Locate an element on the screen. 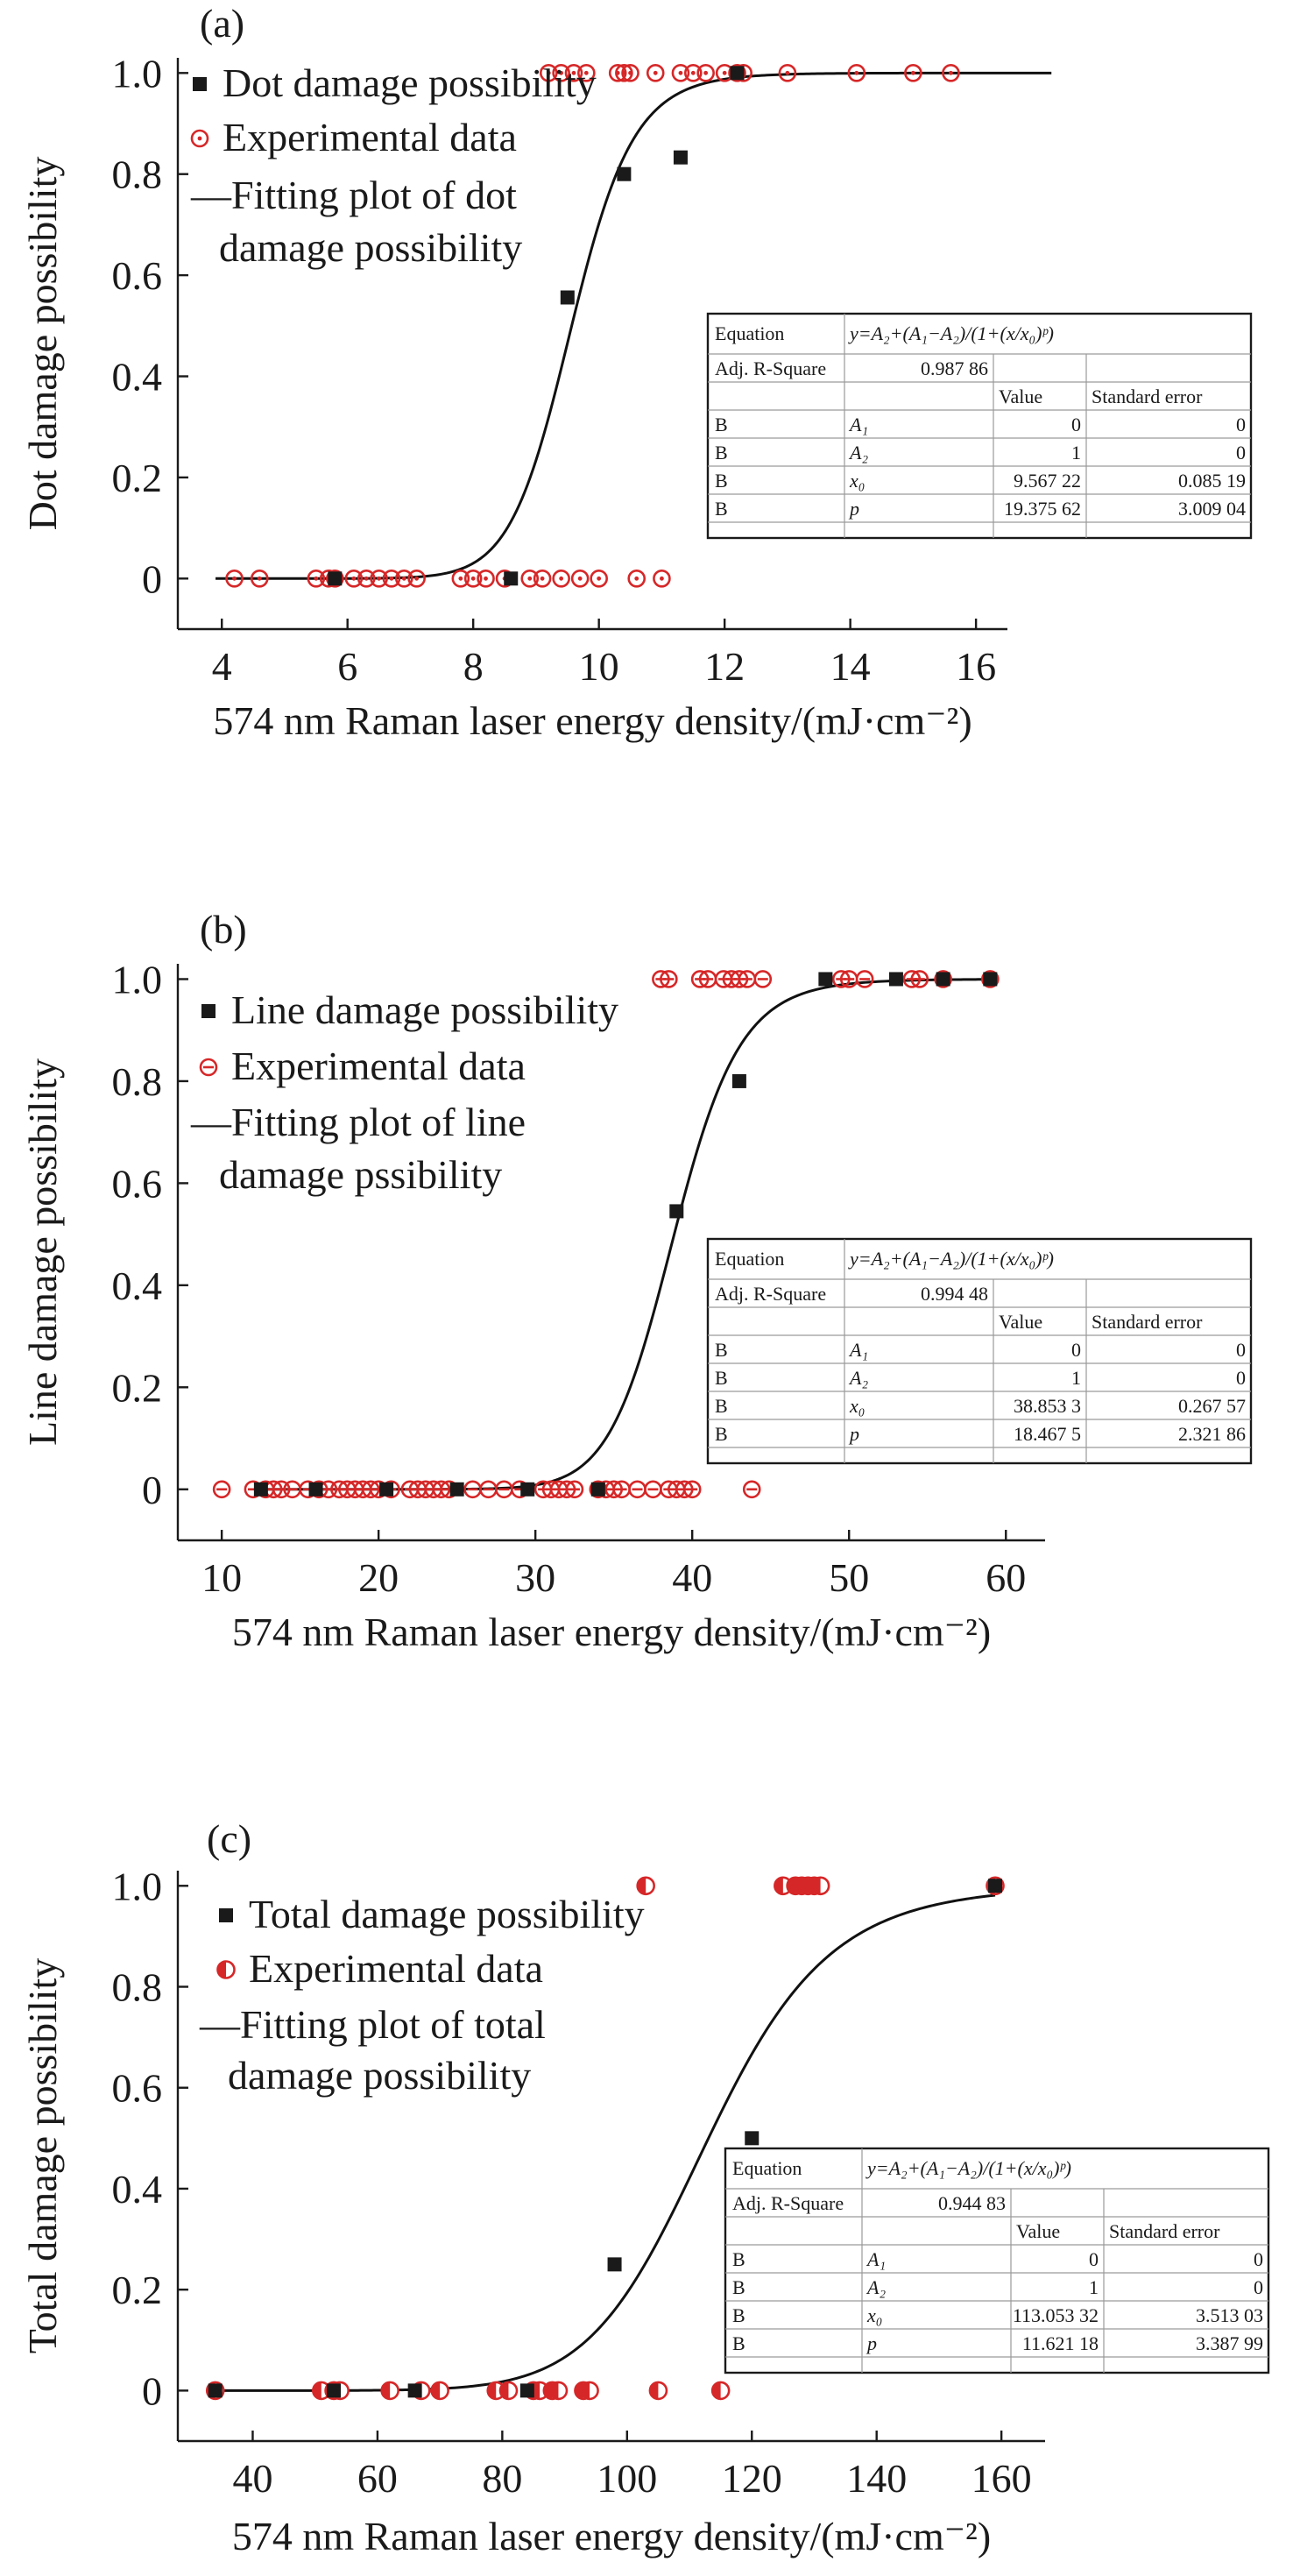 The image size is (1293, 2576). table-cell-error: 0.267 57 is located at coordinates (1212, 1406).